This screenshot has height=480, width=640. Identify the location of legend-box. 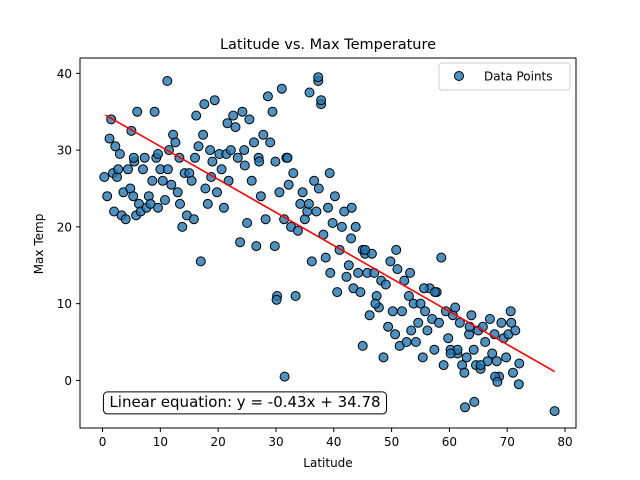
(504, 76).